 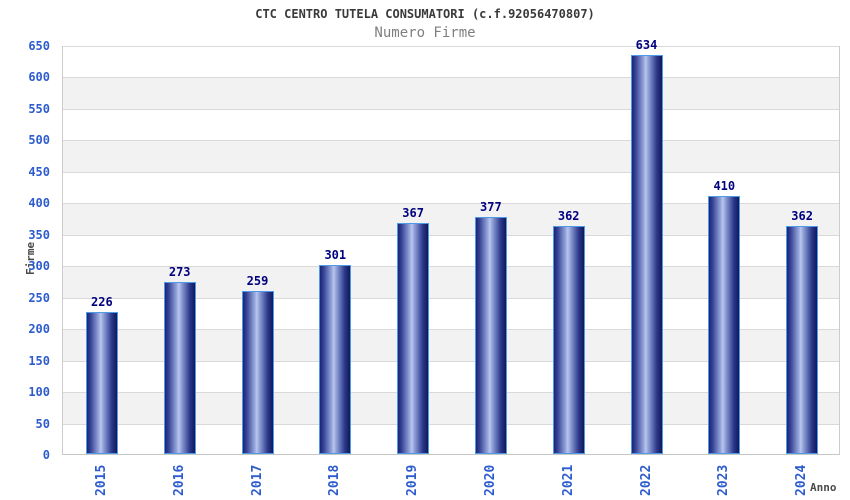 What do you see at coordinates (39, 266) in the screenshot?
I see `y-tick-label: 300` at bounding box center [39, 266].